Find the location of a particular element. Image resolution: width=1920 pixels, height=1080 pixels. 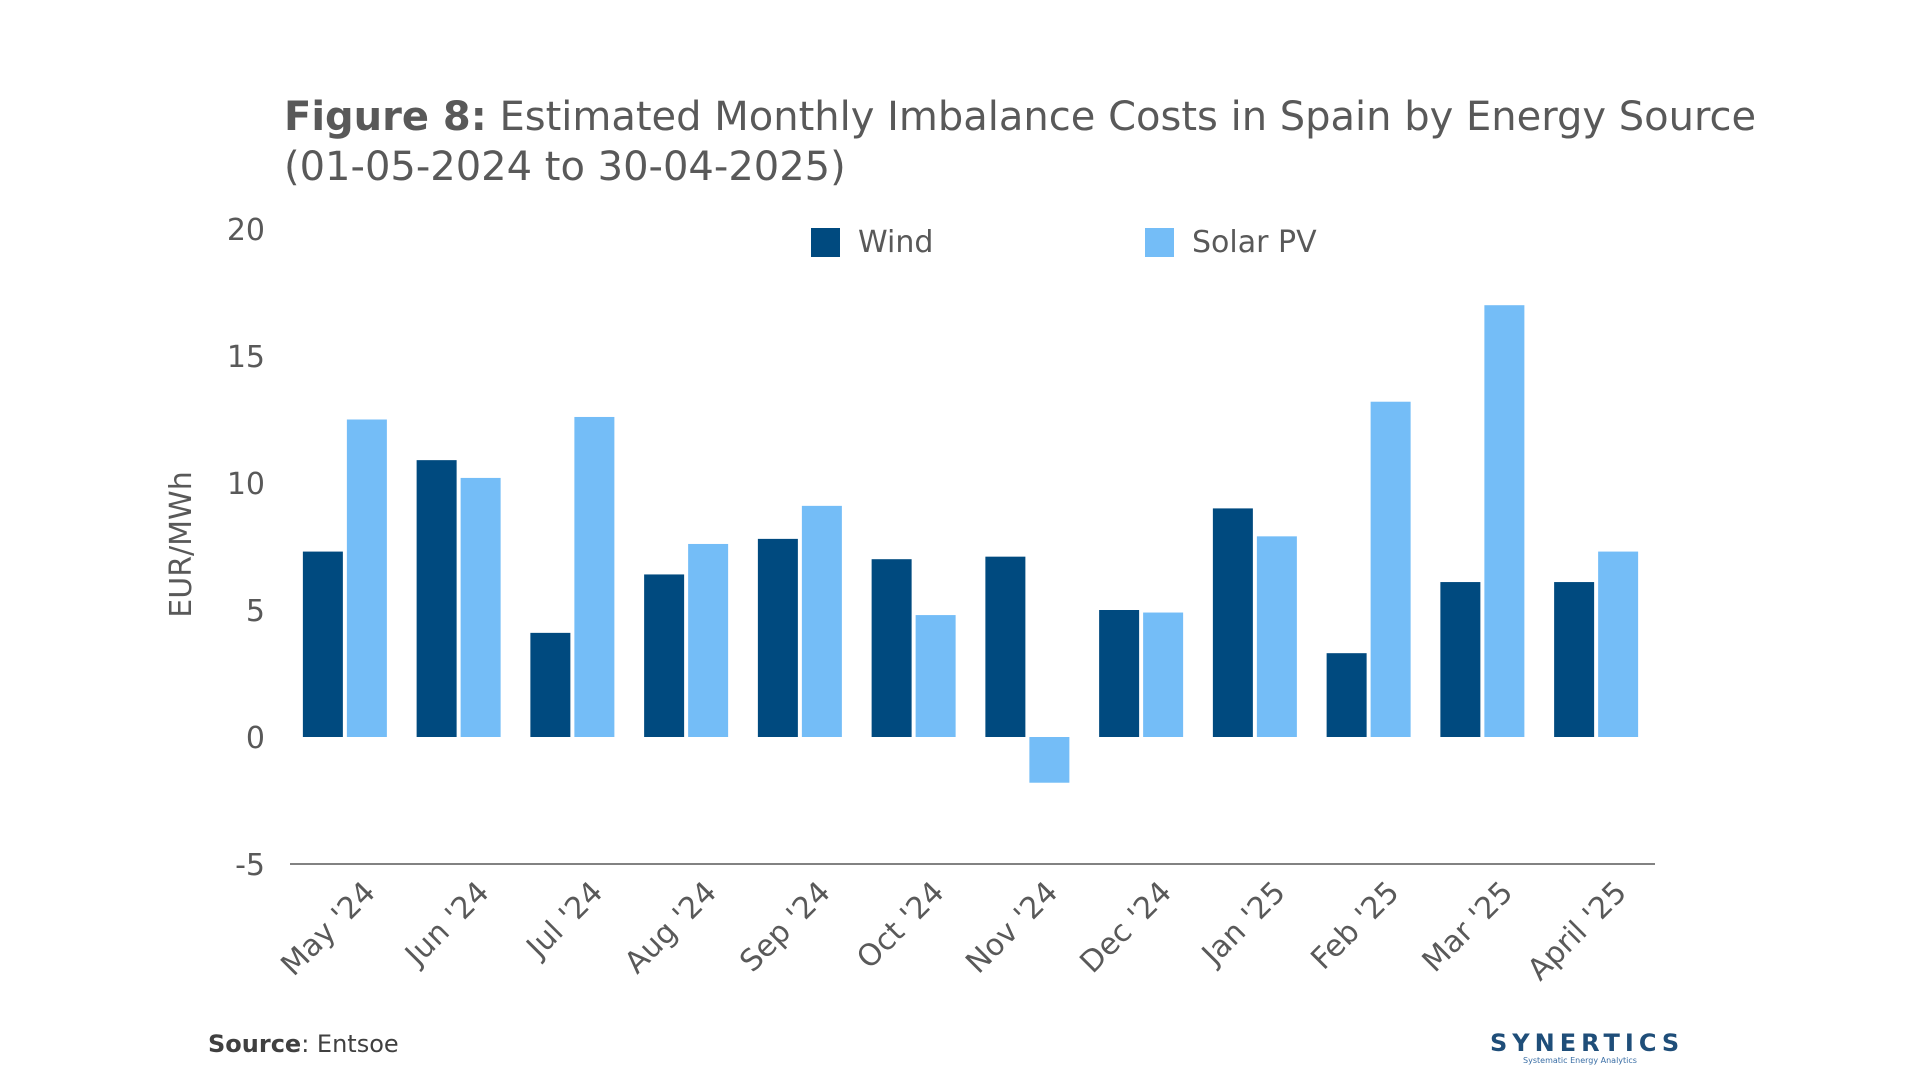

x-tick-label: April '25 is located at coordinates (1577, 931).